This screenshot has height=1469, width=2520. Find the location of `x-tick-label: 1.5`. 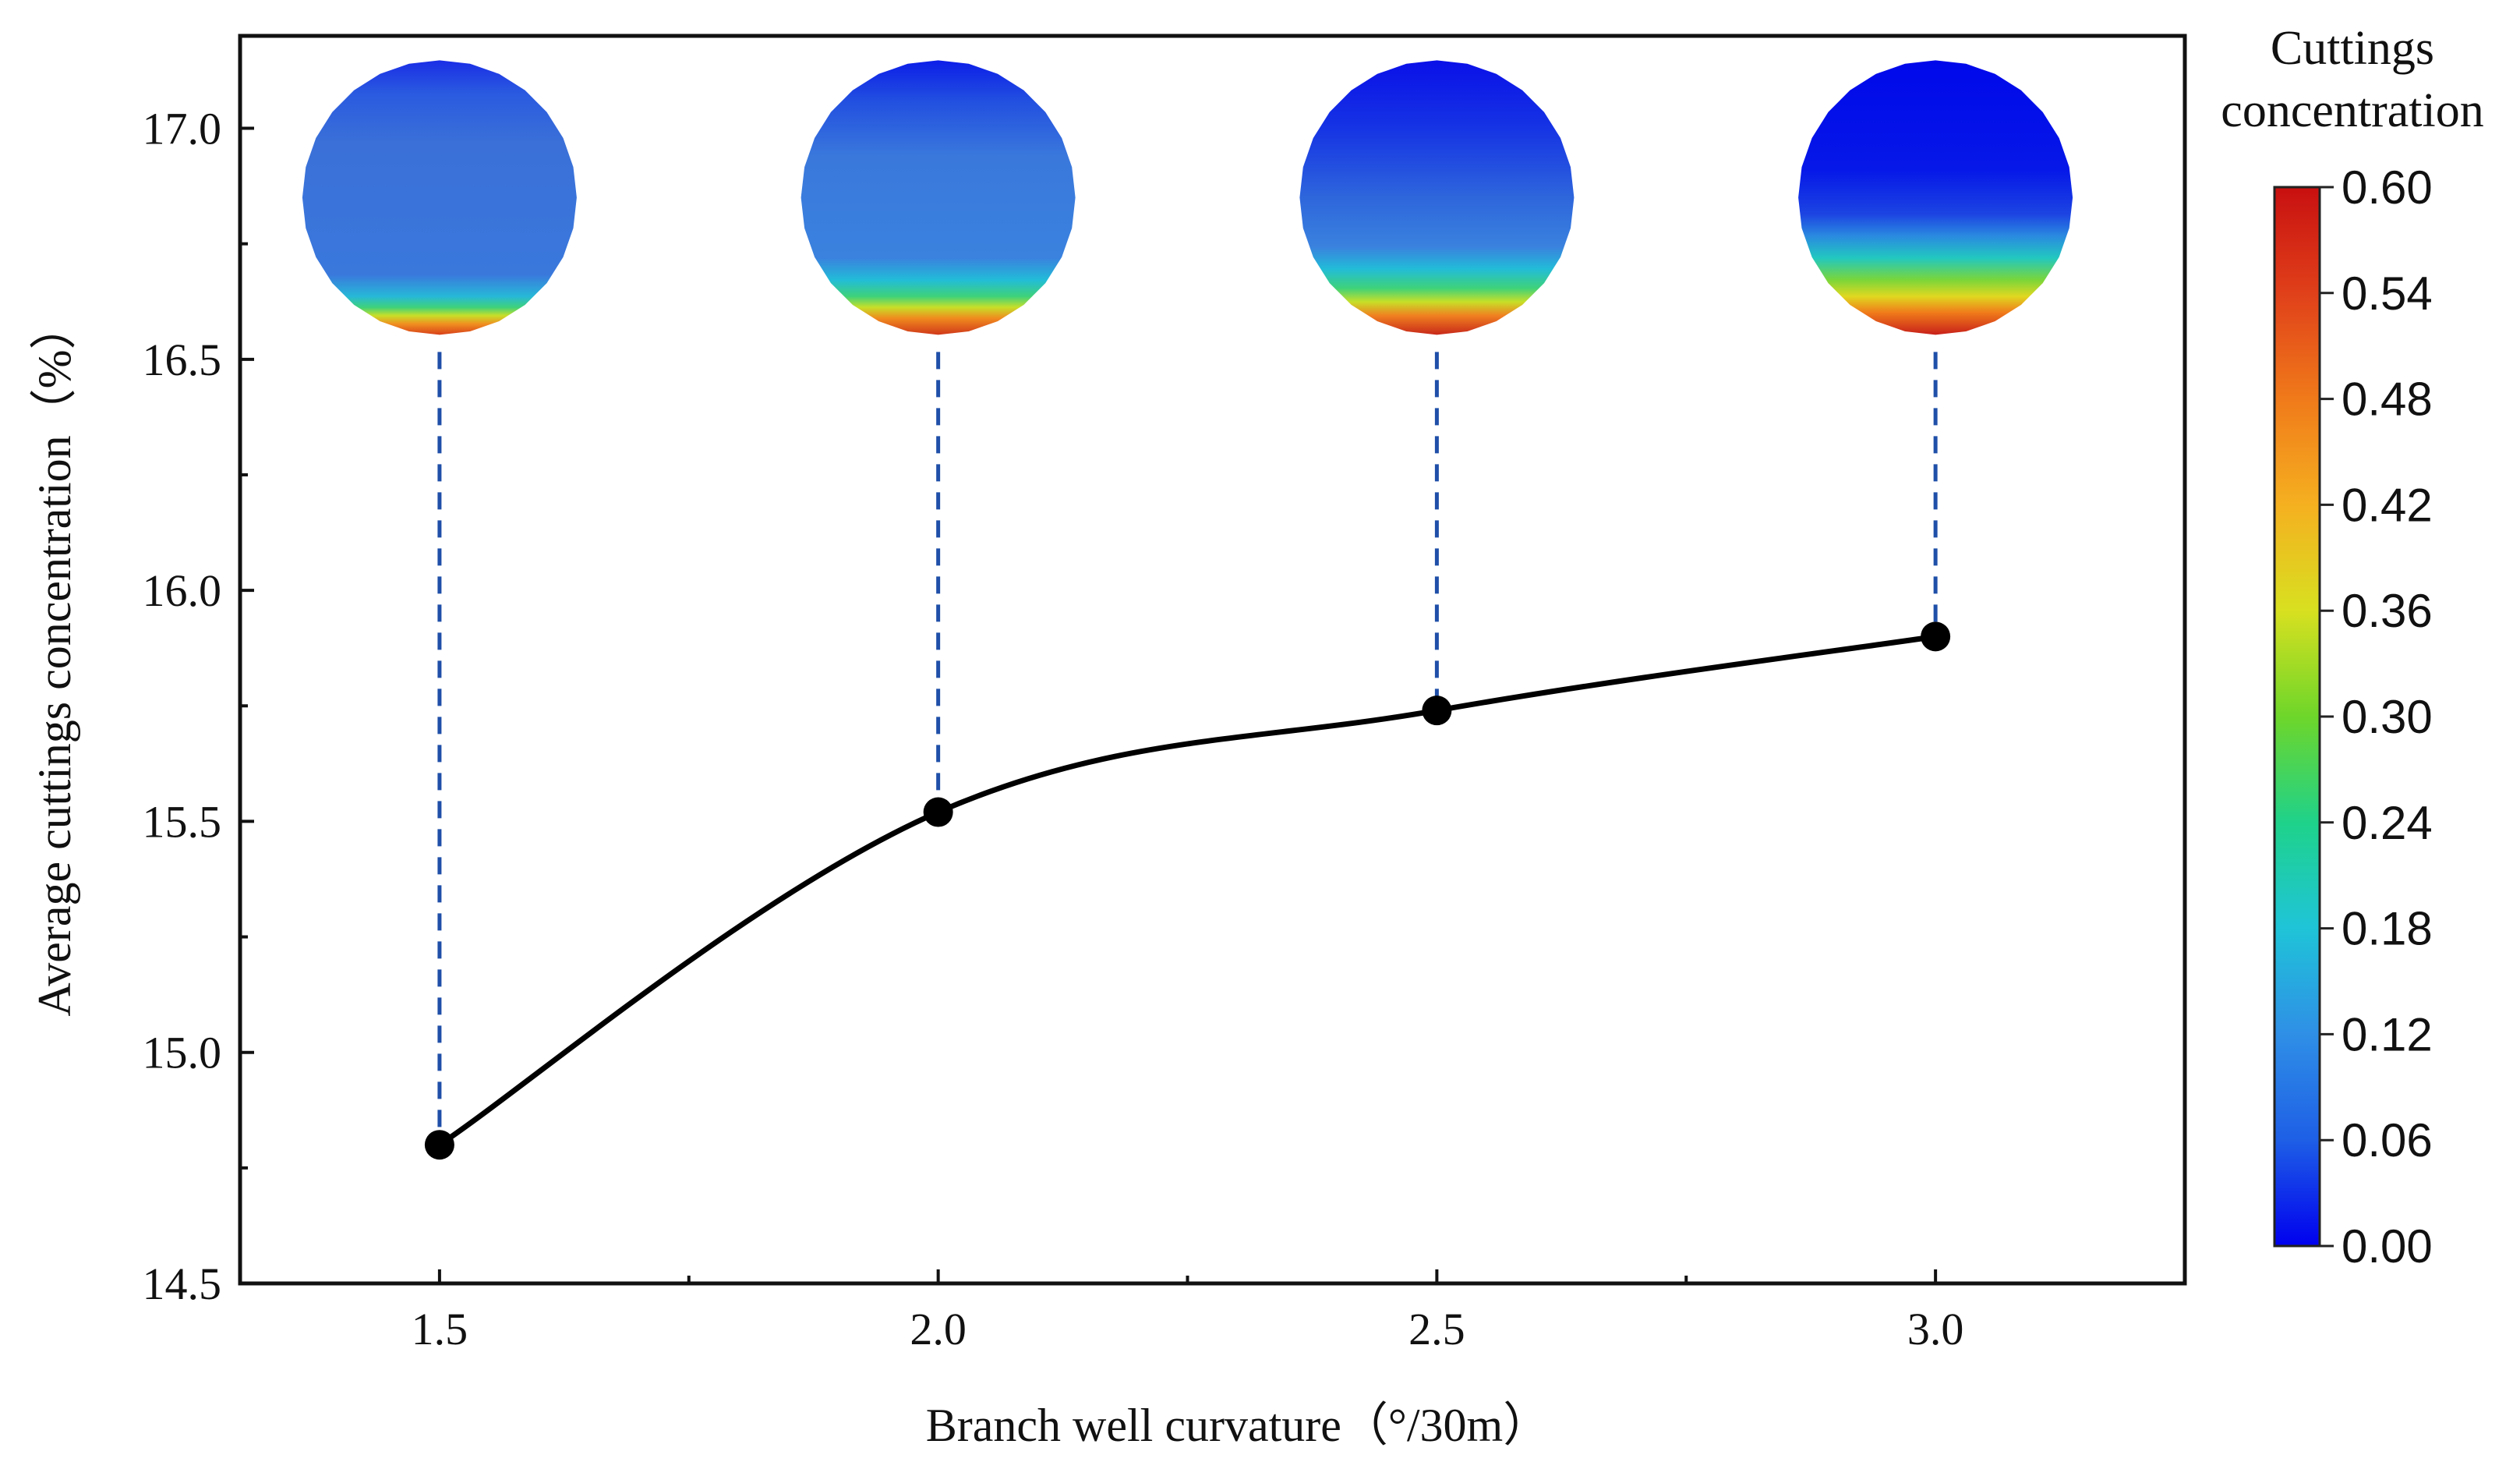

x-tick-label: 1.5 is located at coordinates (440, 1329).